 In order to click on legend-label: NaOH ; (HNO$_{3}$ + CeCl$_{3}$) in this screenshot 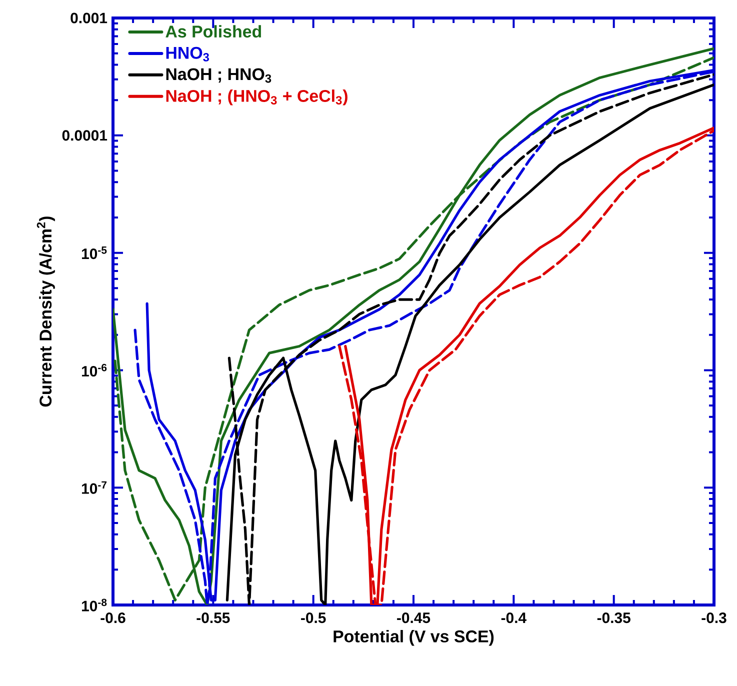, I will do `click(257, 98)`.